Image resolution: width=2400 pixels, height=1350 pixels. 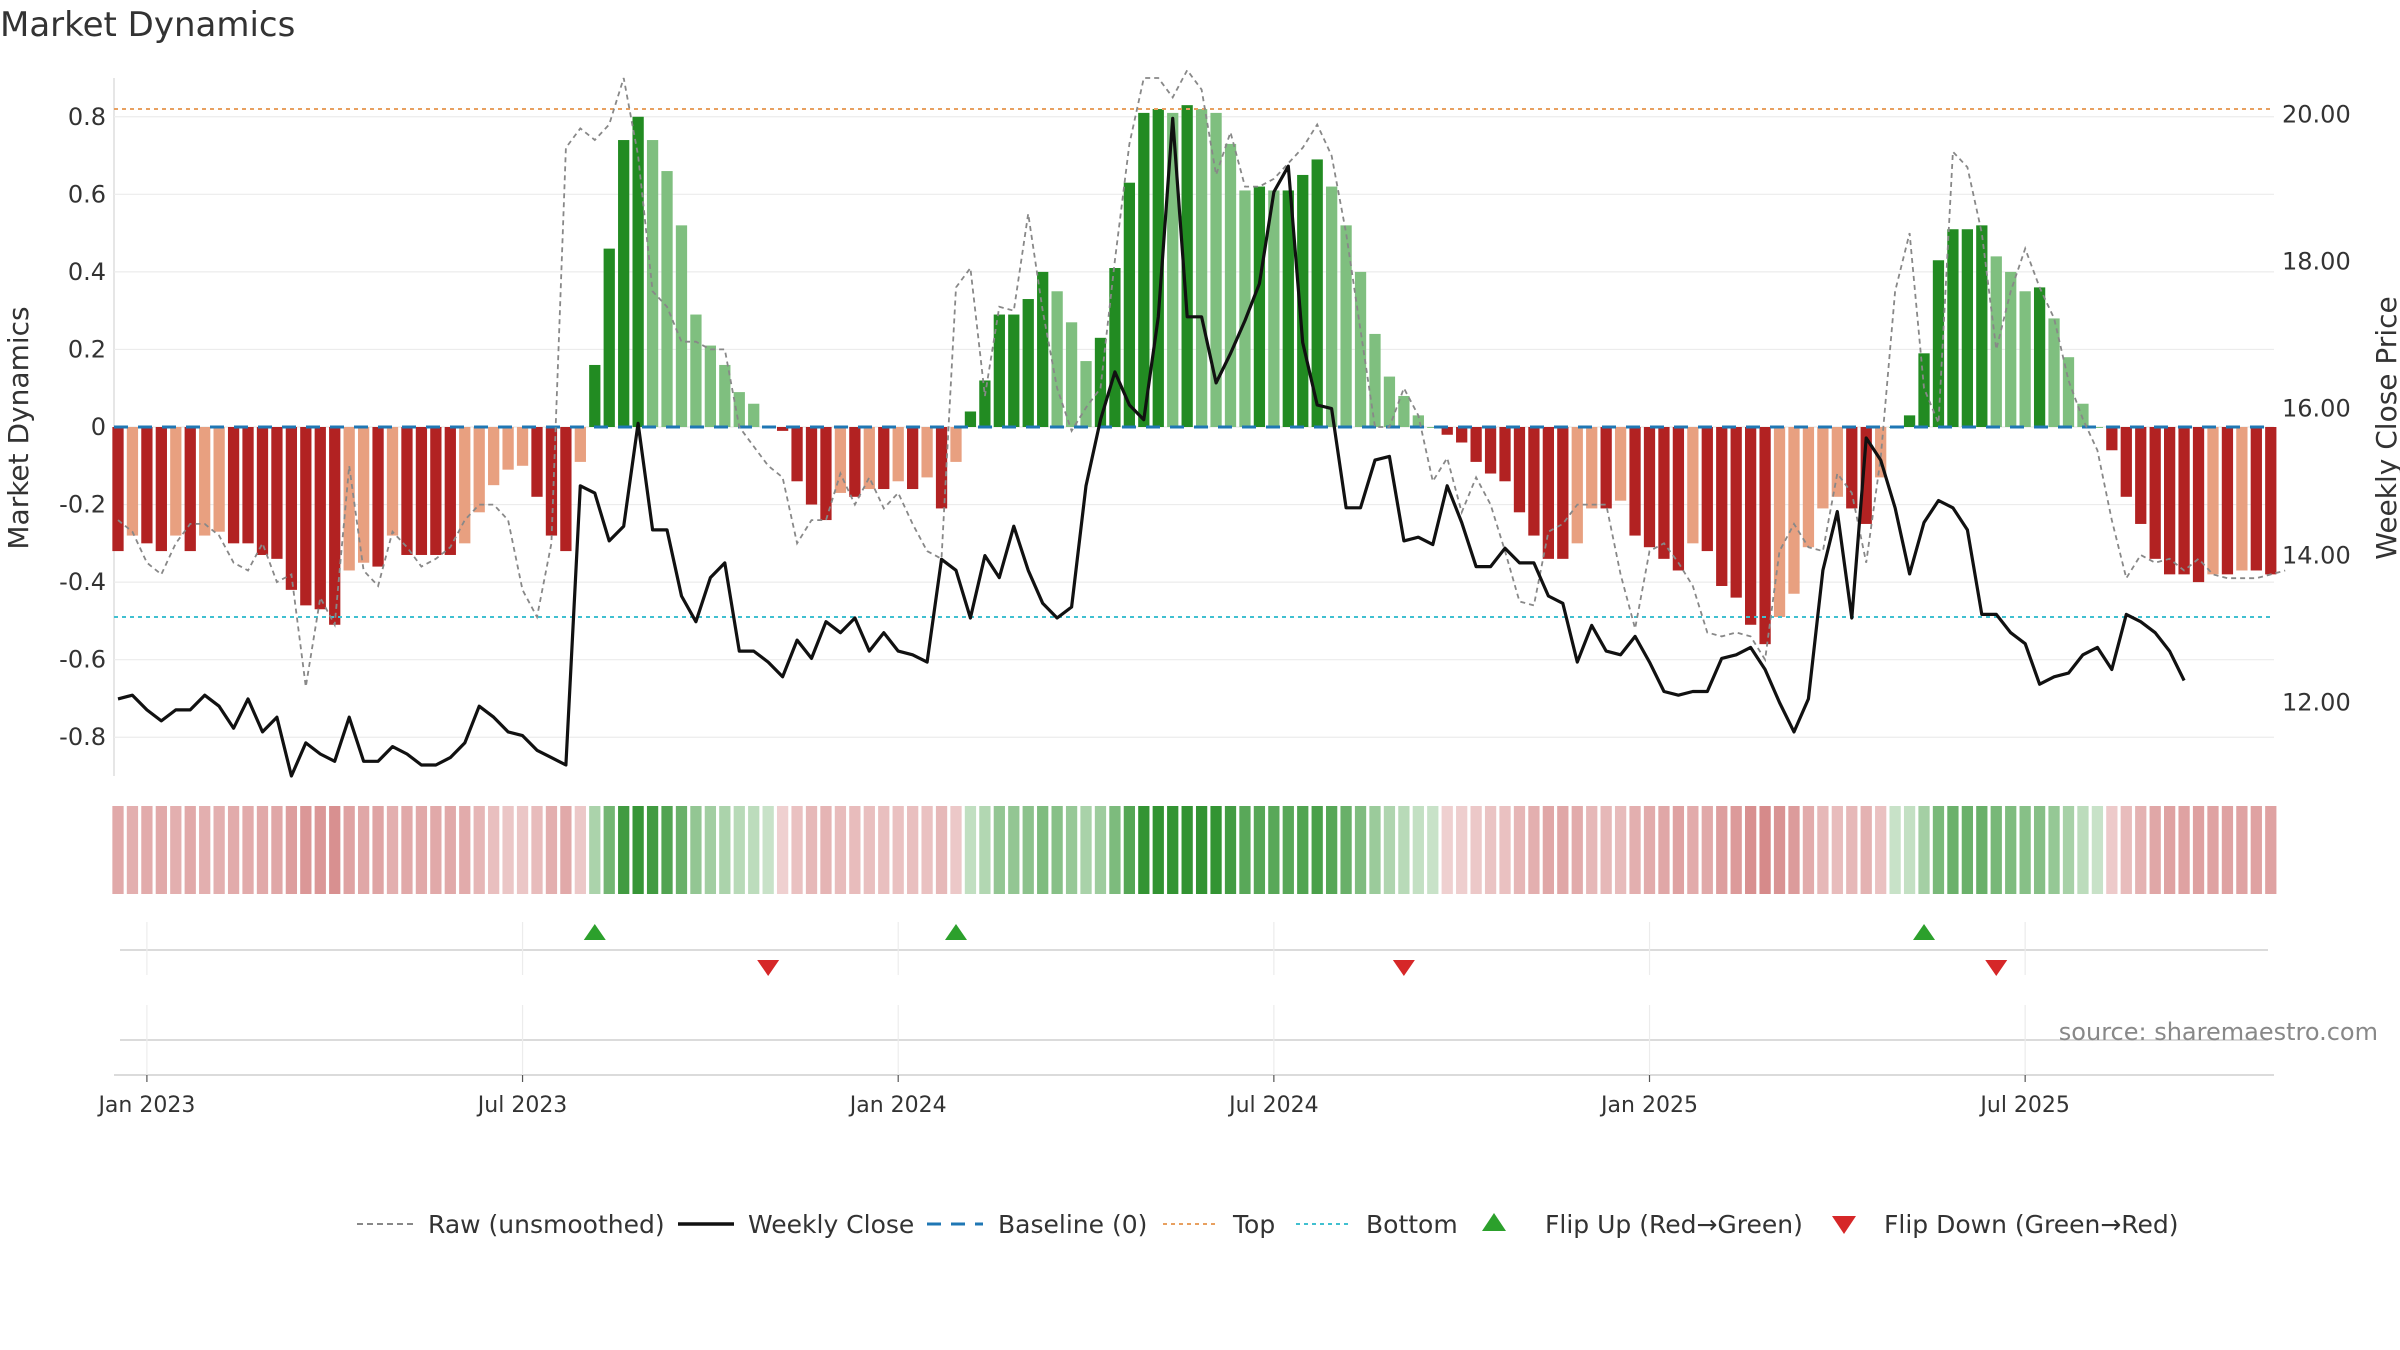 I want to click on flip-up-marker, so click(x=955, y=932).